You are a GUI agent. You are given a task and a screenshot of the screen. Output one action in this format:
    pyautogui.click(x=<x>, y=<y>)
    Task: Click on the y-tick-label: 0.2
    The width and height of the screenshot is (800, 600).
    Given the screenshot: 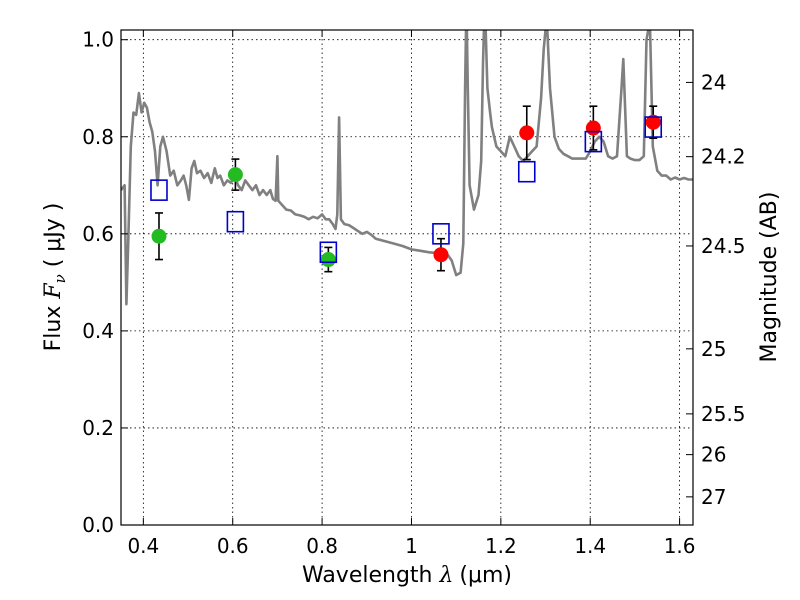 What is the action you would take?
    pyautogui.click(x=98, y=428)
    